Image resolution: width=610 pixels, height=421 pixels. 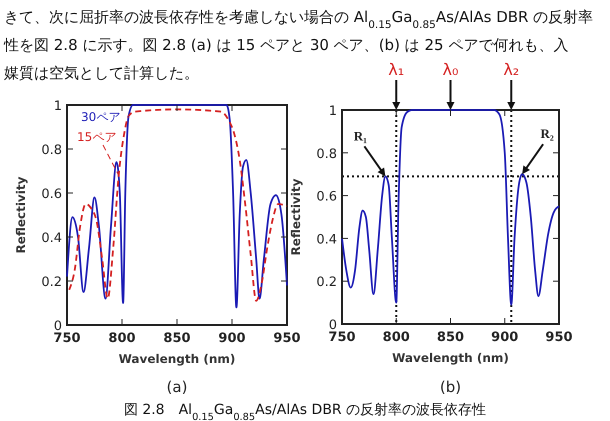 I want to click on caption: 図 2.8 Al$_{0.15}$Ga$_{0.85}$As/AlAs DBR の反射率の波長依存性, so click(x=305, y=411).